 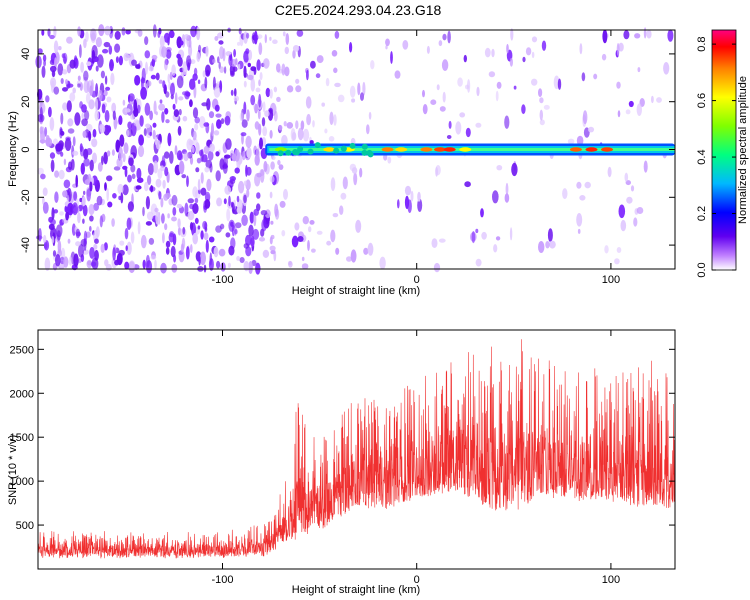 I want to click on spectrogram-ridge, so click(x=470, y=150).